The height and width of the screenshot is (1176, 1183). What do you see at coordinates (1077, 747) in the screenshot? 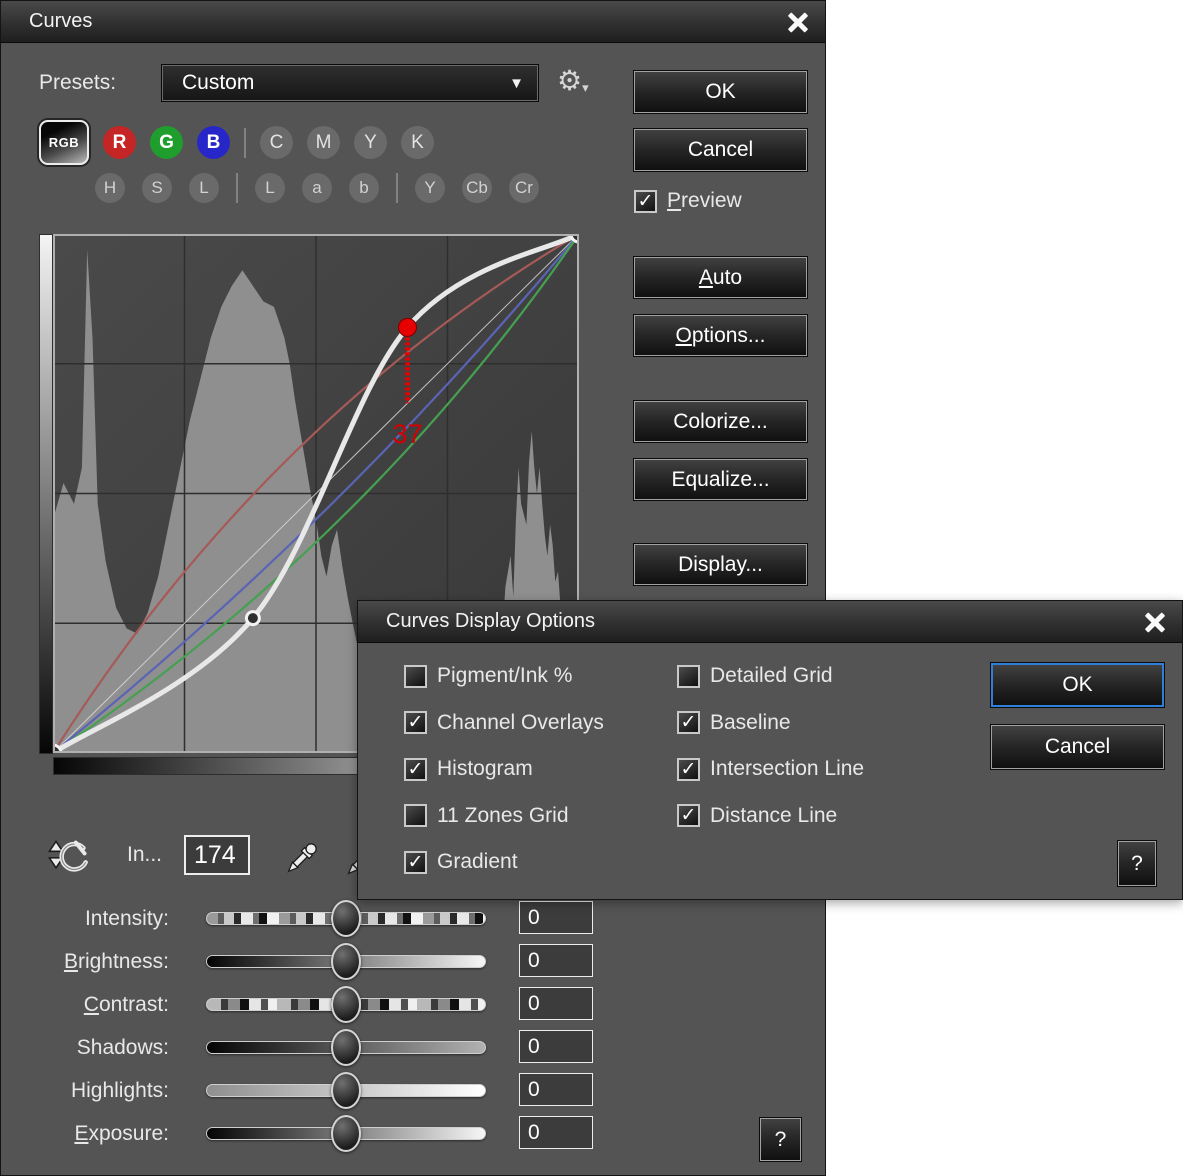
I see `display-cancel-button: Cancel` at bounding box center [1077, 747].